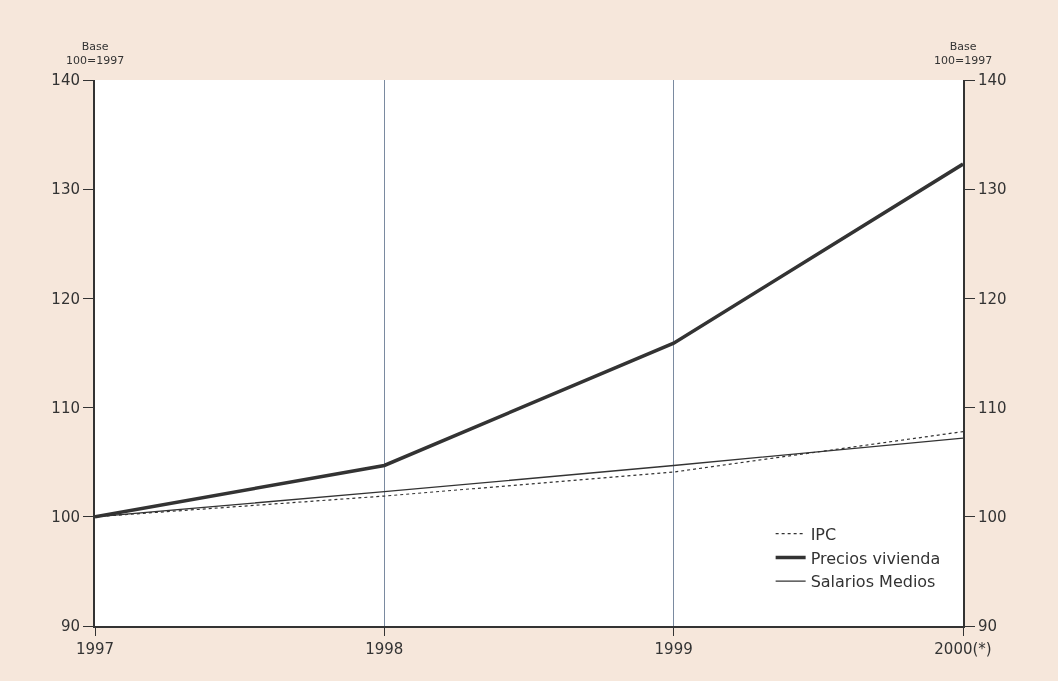 The image size is (1058, 681). I want to click on y-tick-label: 110, so click(65, 407).